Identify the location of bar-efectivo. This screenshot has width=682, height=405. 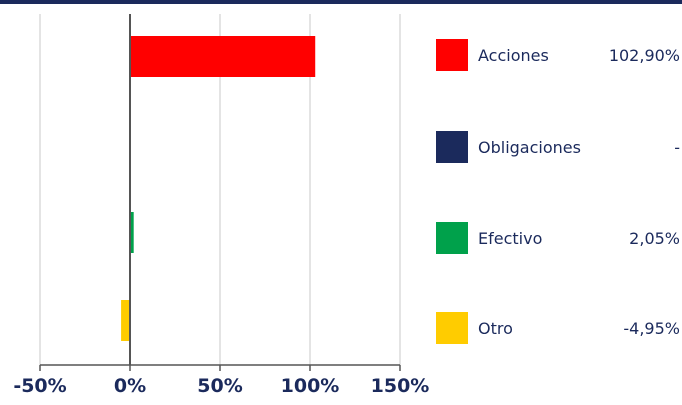
(132, 232).